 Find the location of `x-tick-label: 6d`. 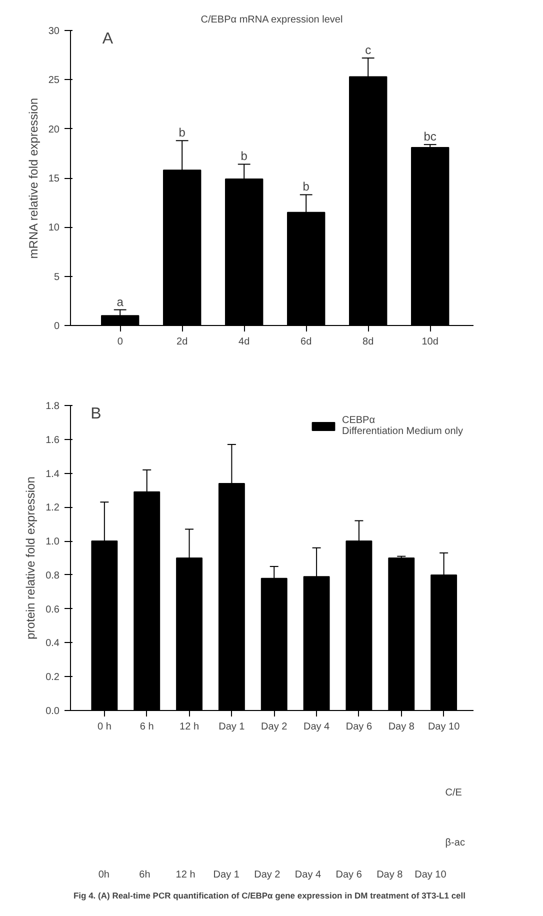

x-tick-label: 6d is located at coordinates (306, 342).